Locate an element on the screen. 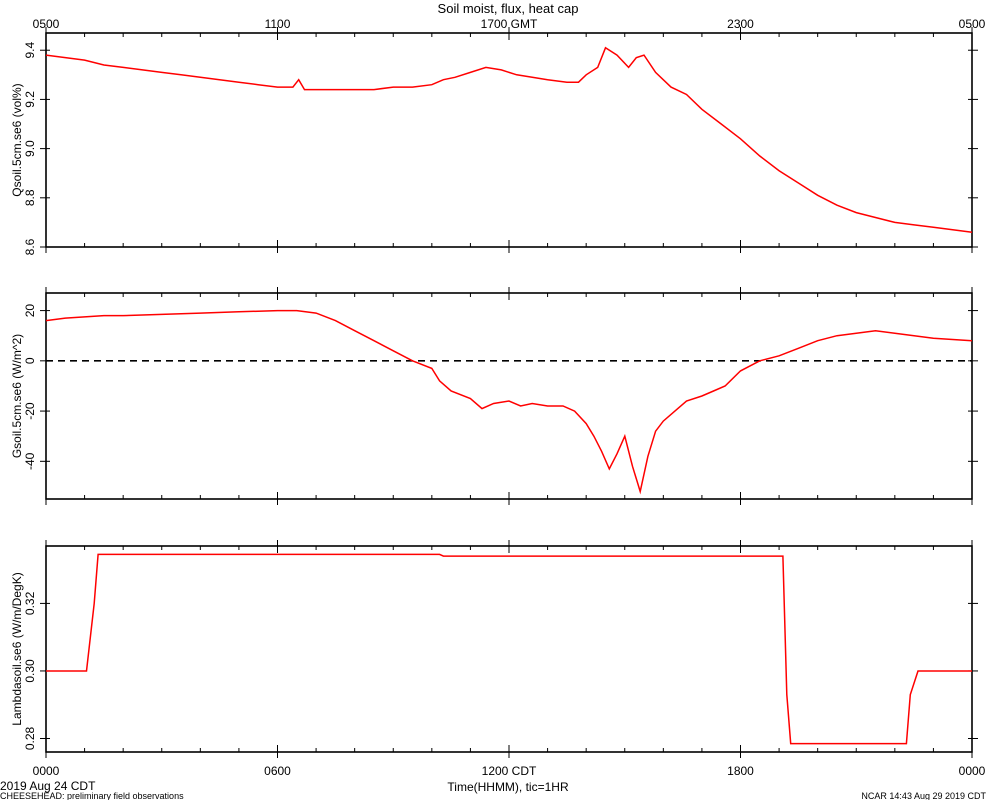 The width and height of the screenshot is (1000, 800). y-tick-label: 0.32 is located at coordinates (30, 603).